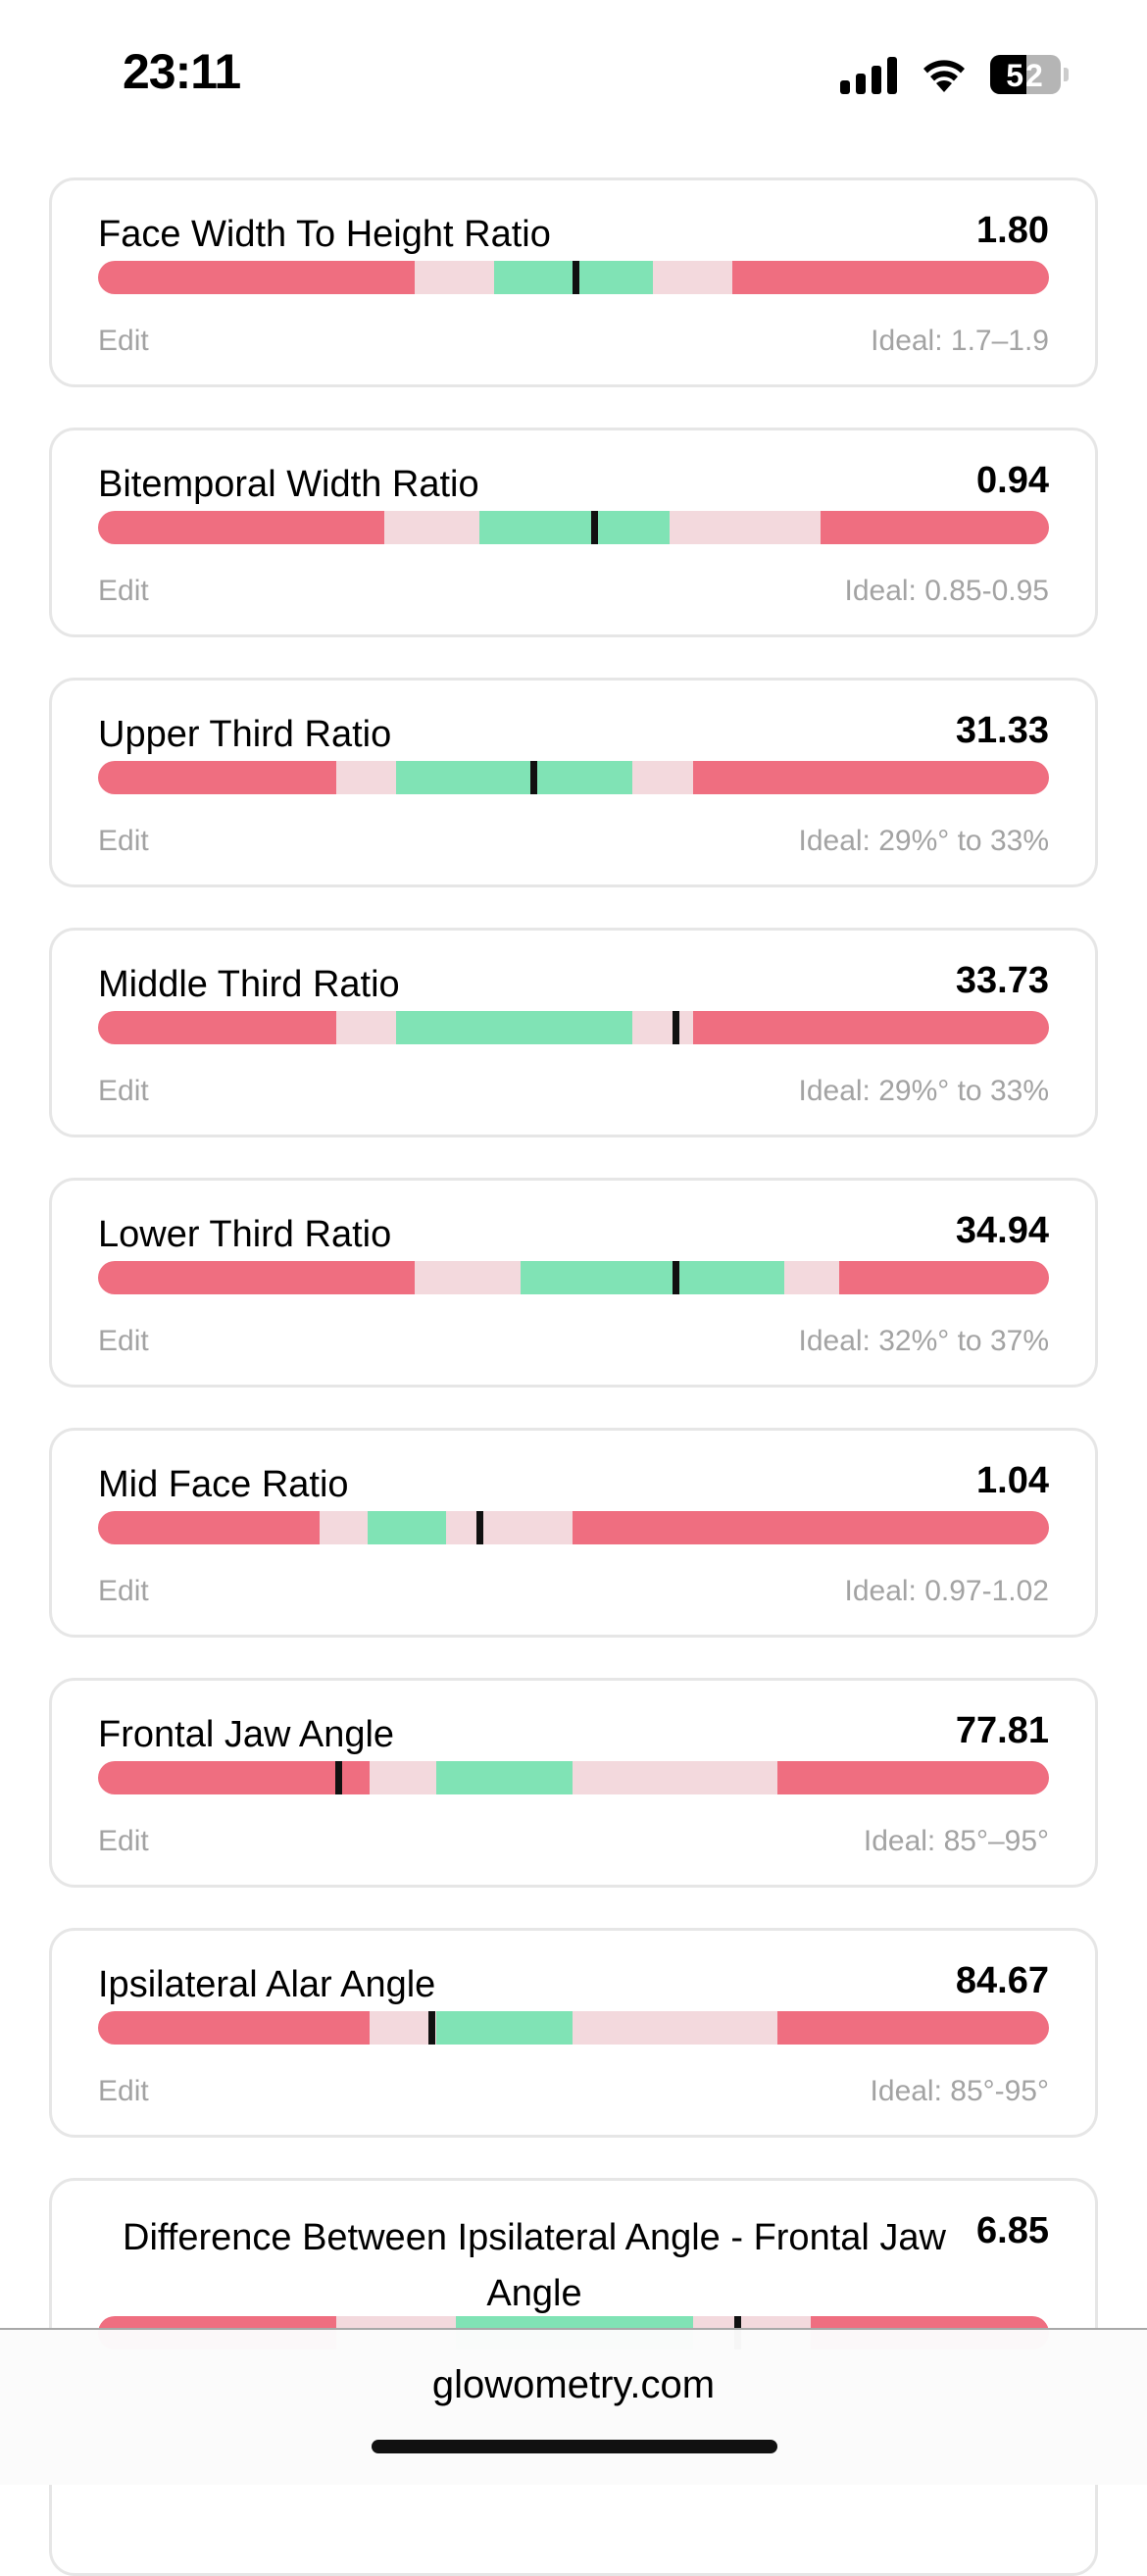 This screenshot has width=1147, height=2576. I want to click on metric-title: Middle Third Ratio, so click(249, 984).